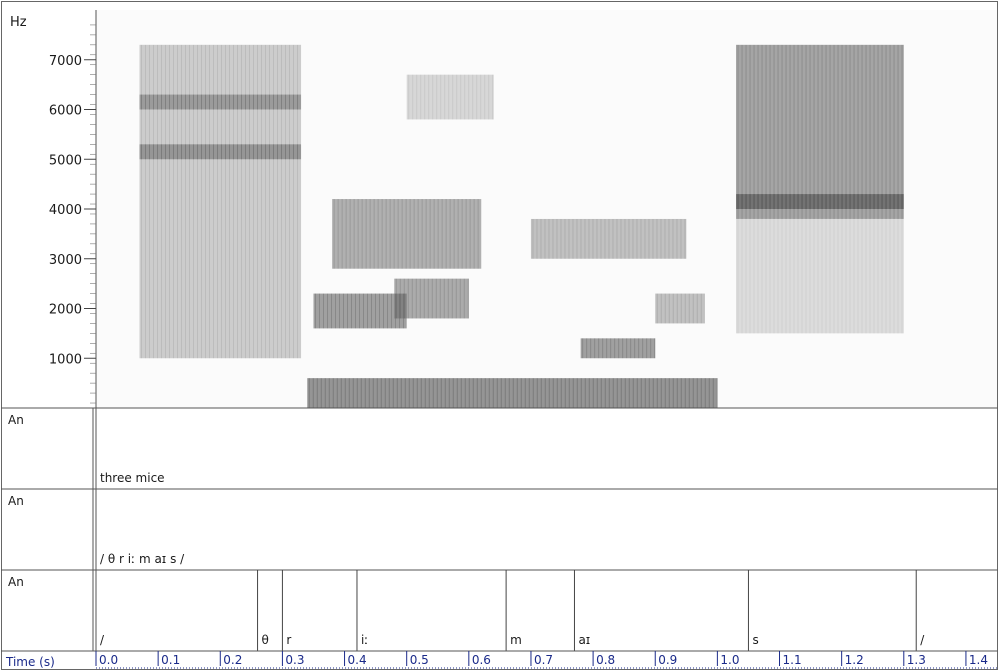  I want to click on y-axis-ticks: 1000 2000 3000 4000 5000 6000 7000, so click(72, 214).